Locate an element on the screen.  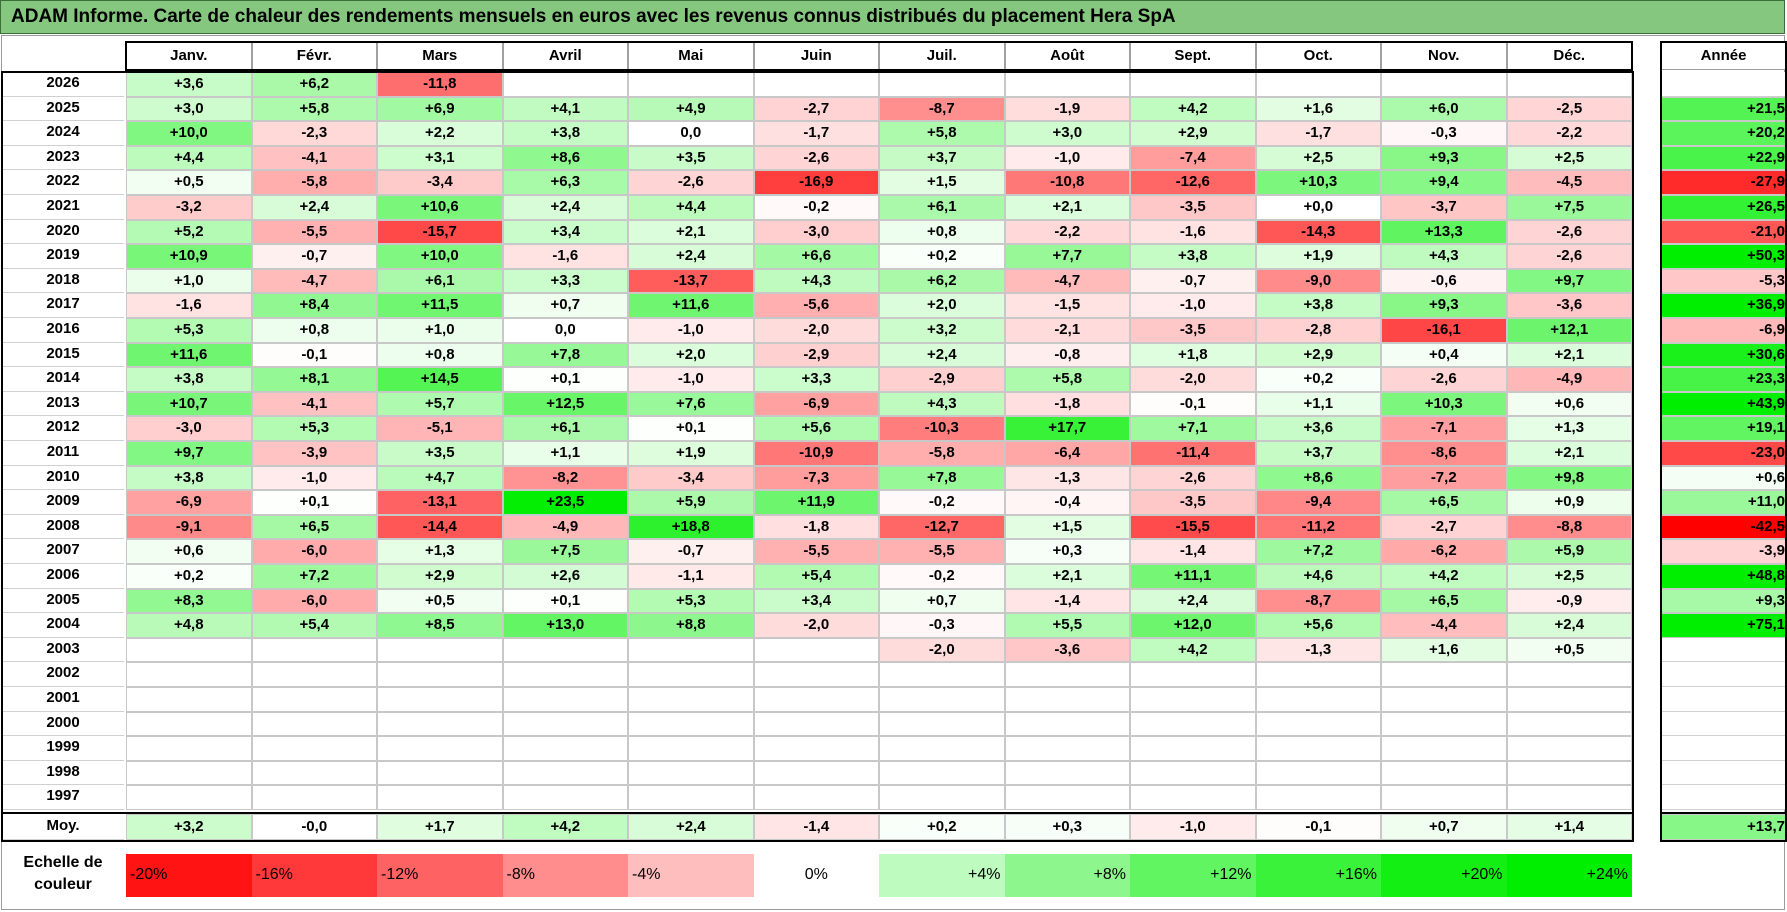
average-cell: +0,7 is located at coordinates (1444, 827).